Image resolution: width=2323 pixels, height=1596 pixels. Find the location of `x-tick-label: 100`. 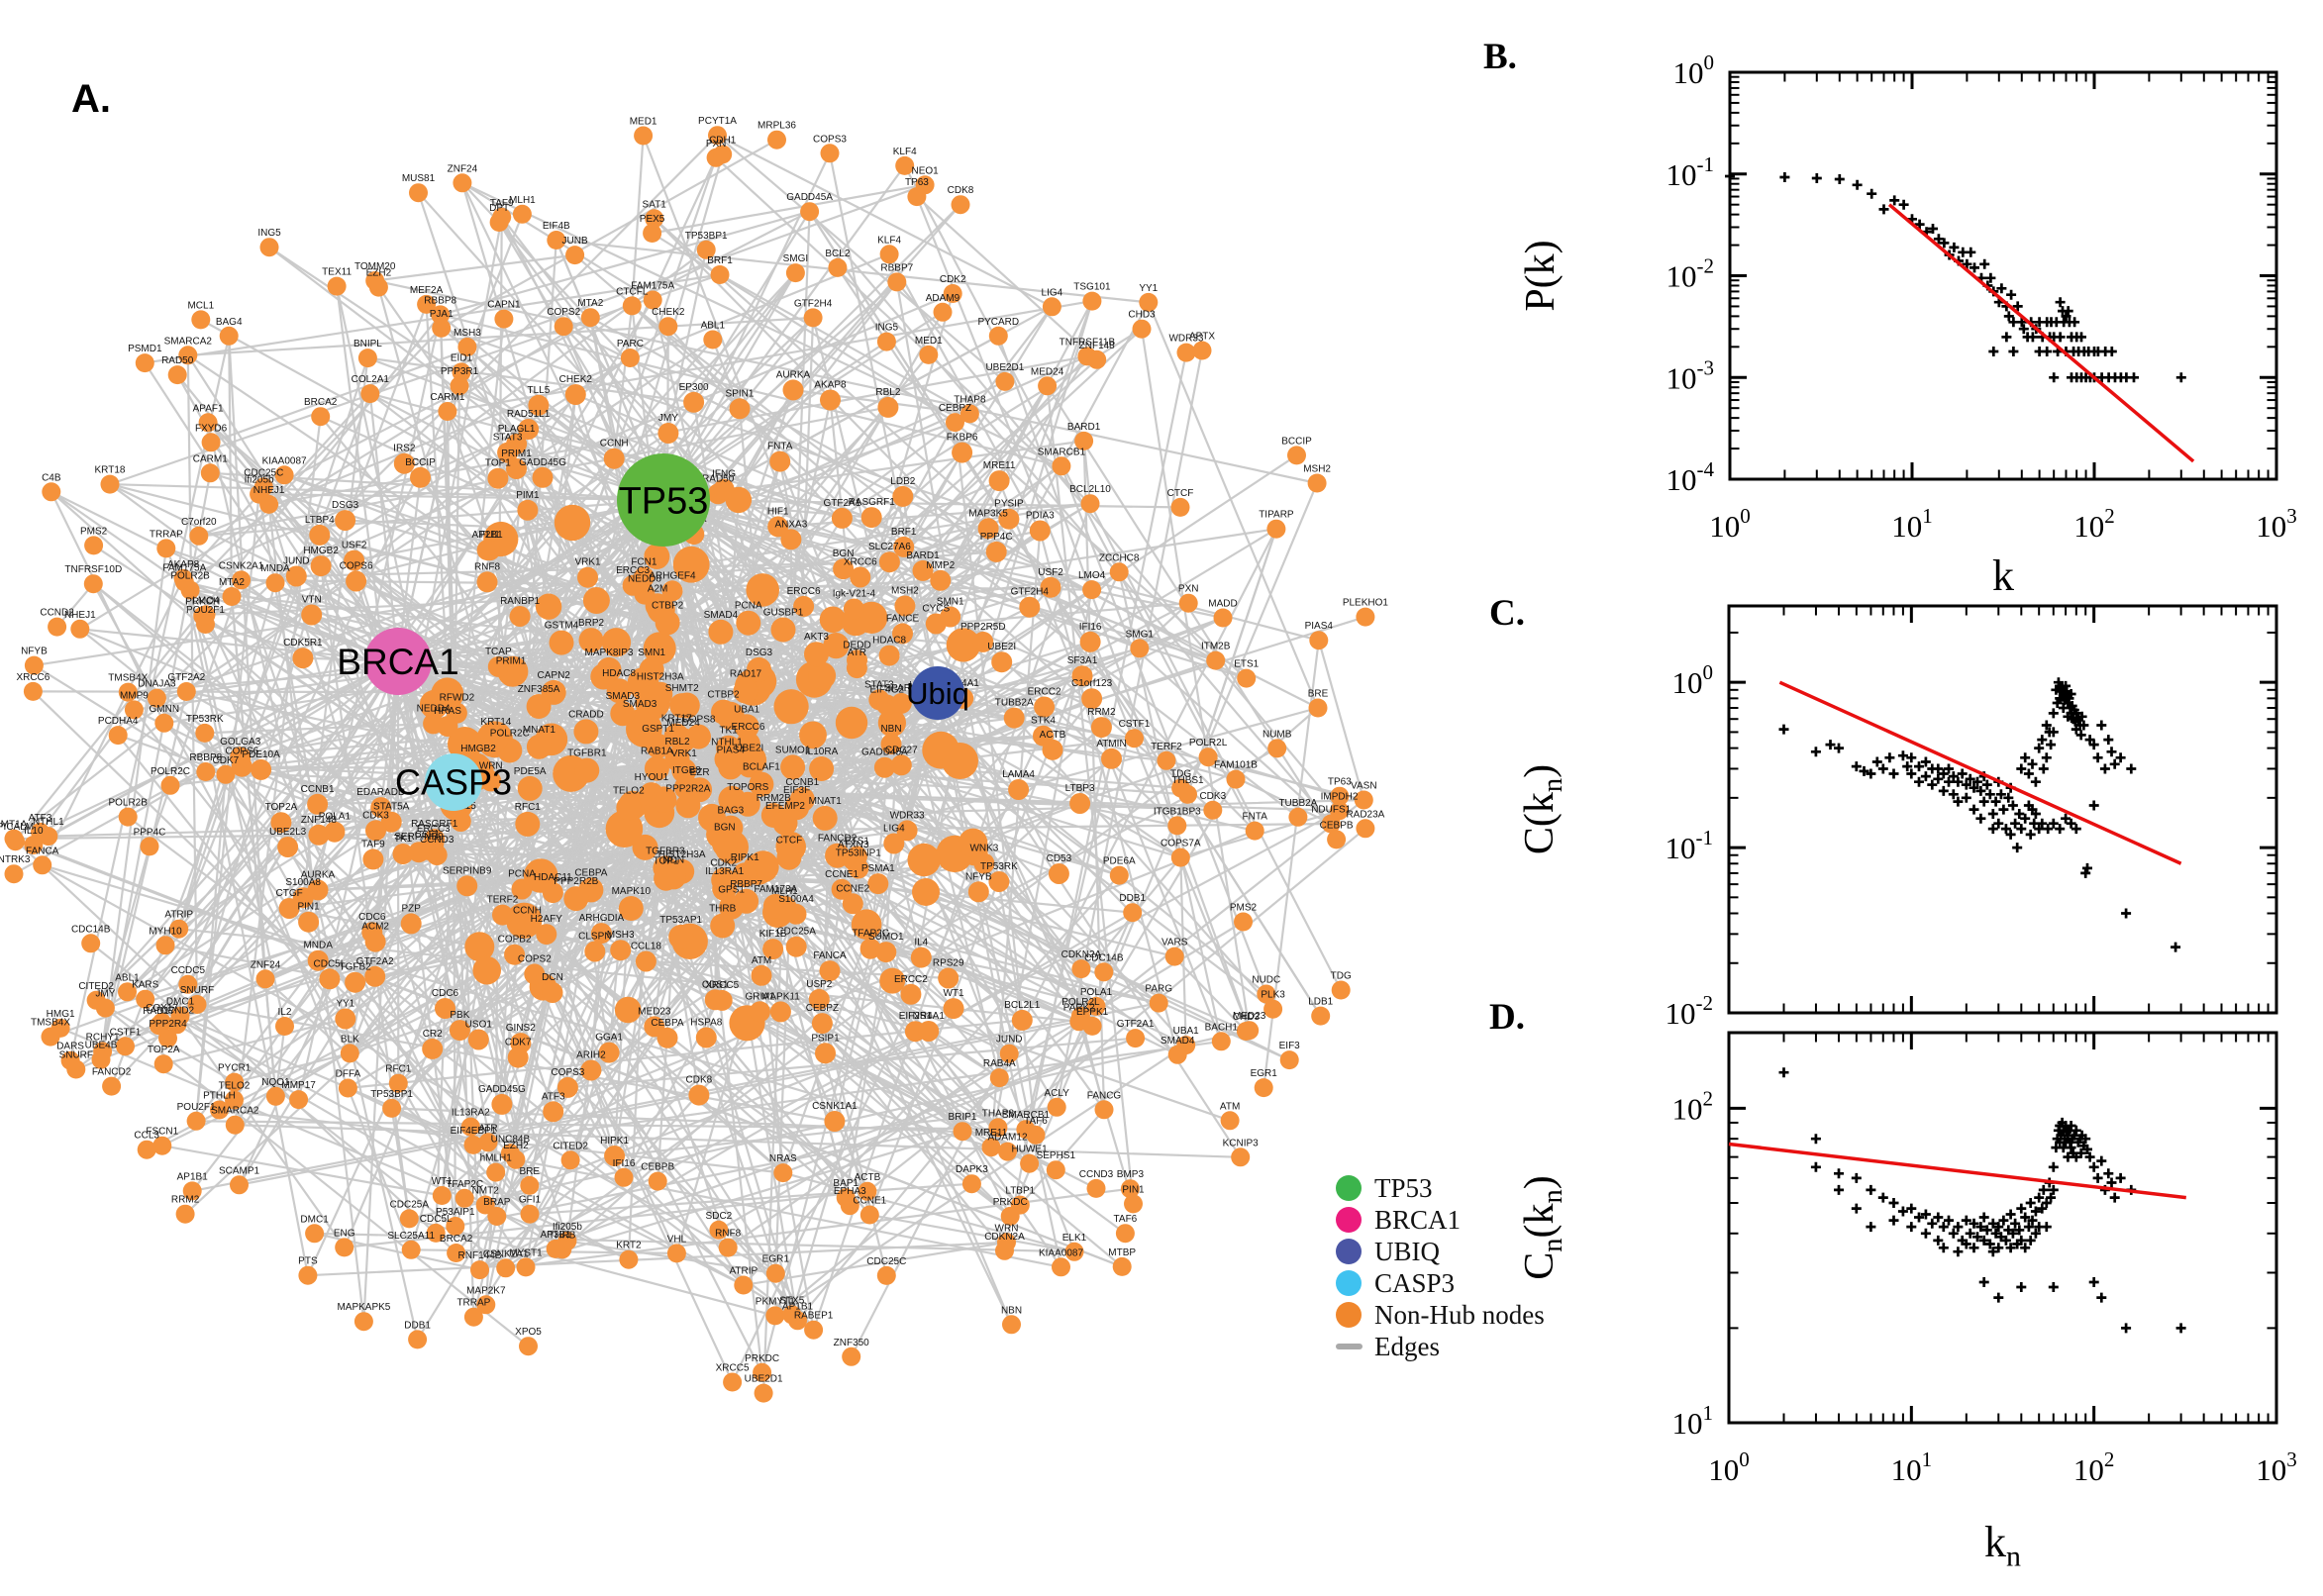

x-tick-label: 100 is located at coordinates (1729, 1467).